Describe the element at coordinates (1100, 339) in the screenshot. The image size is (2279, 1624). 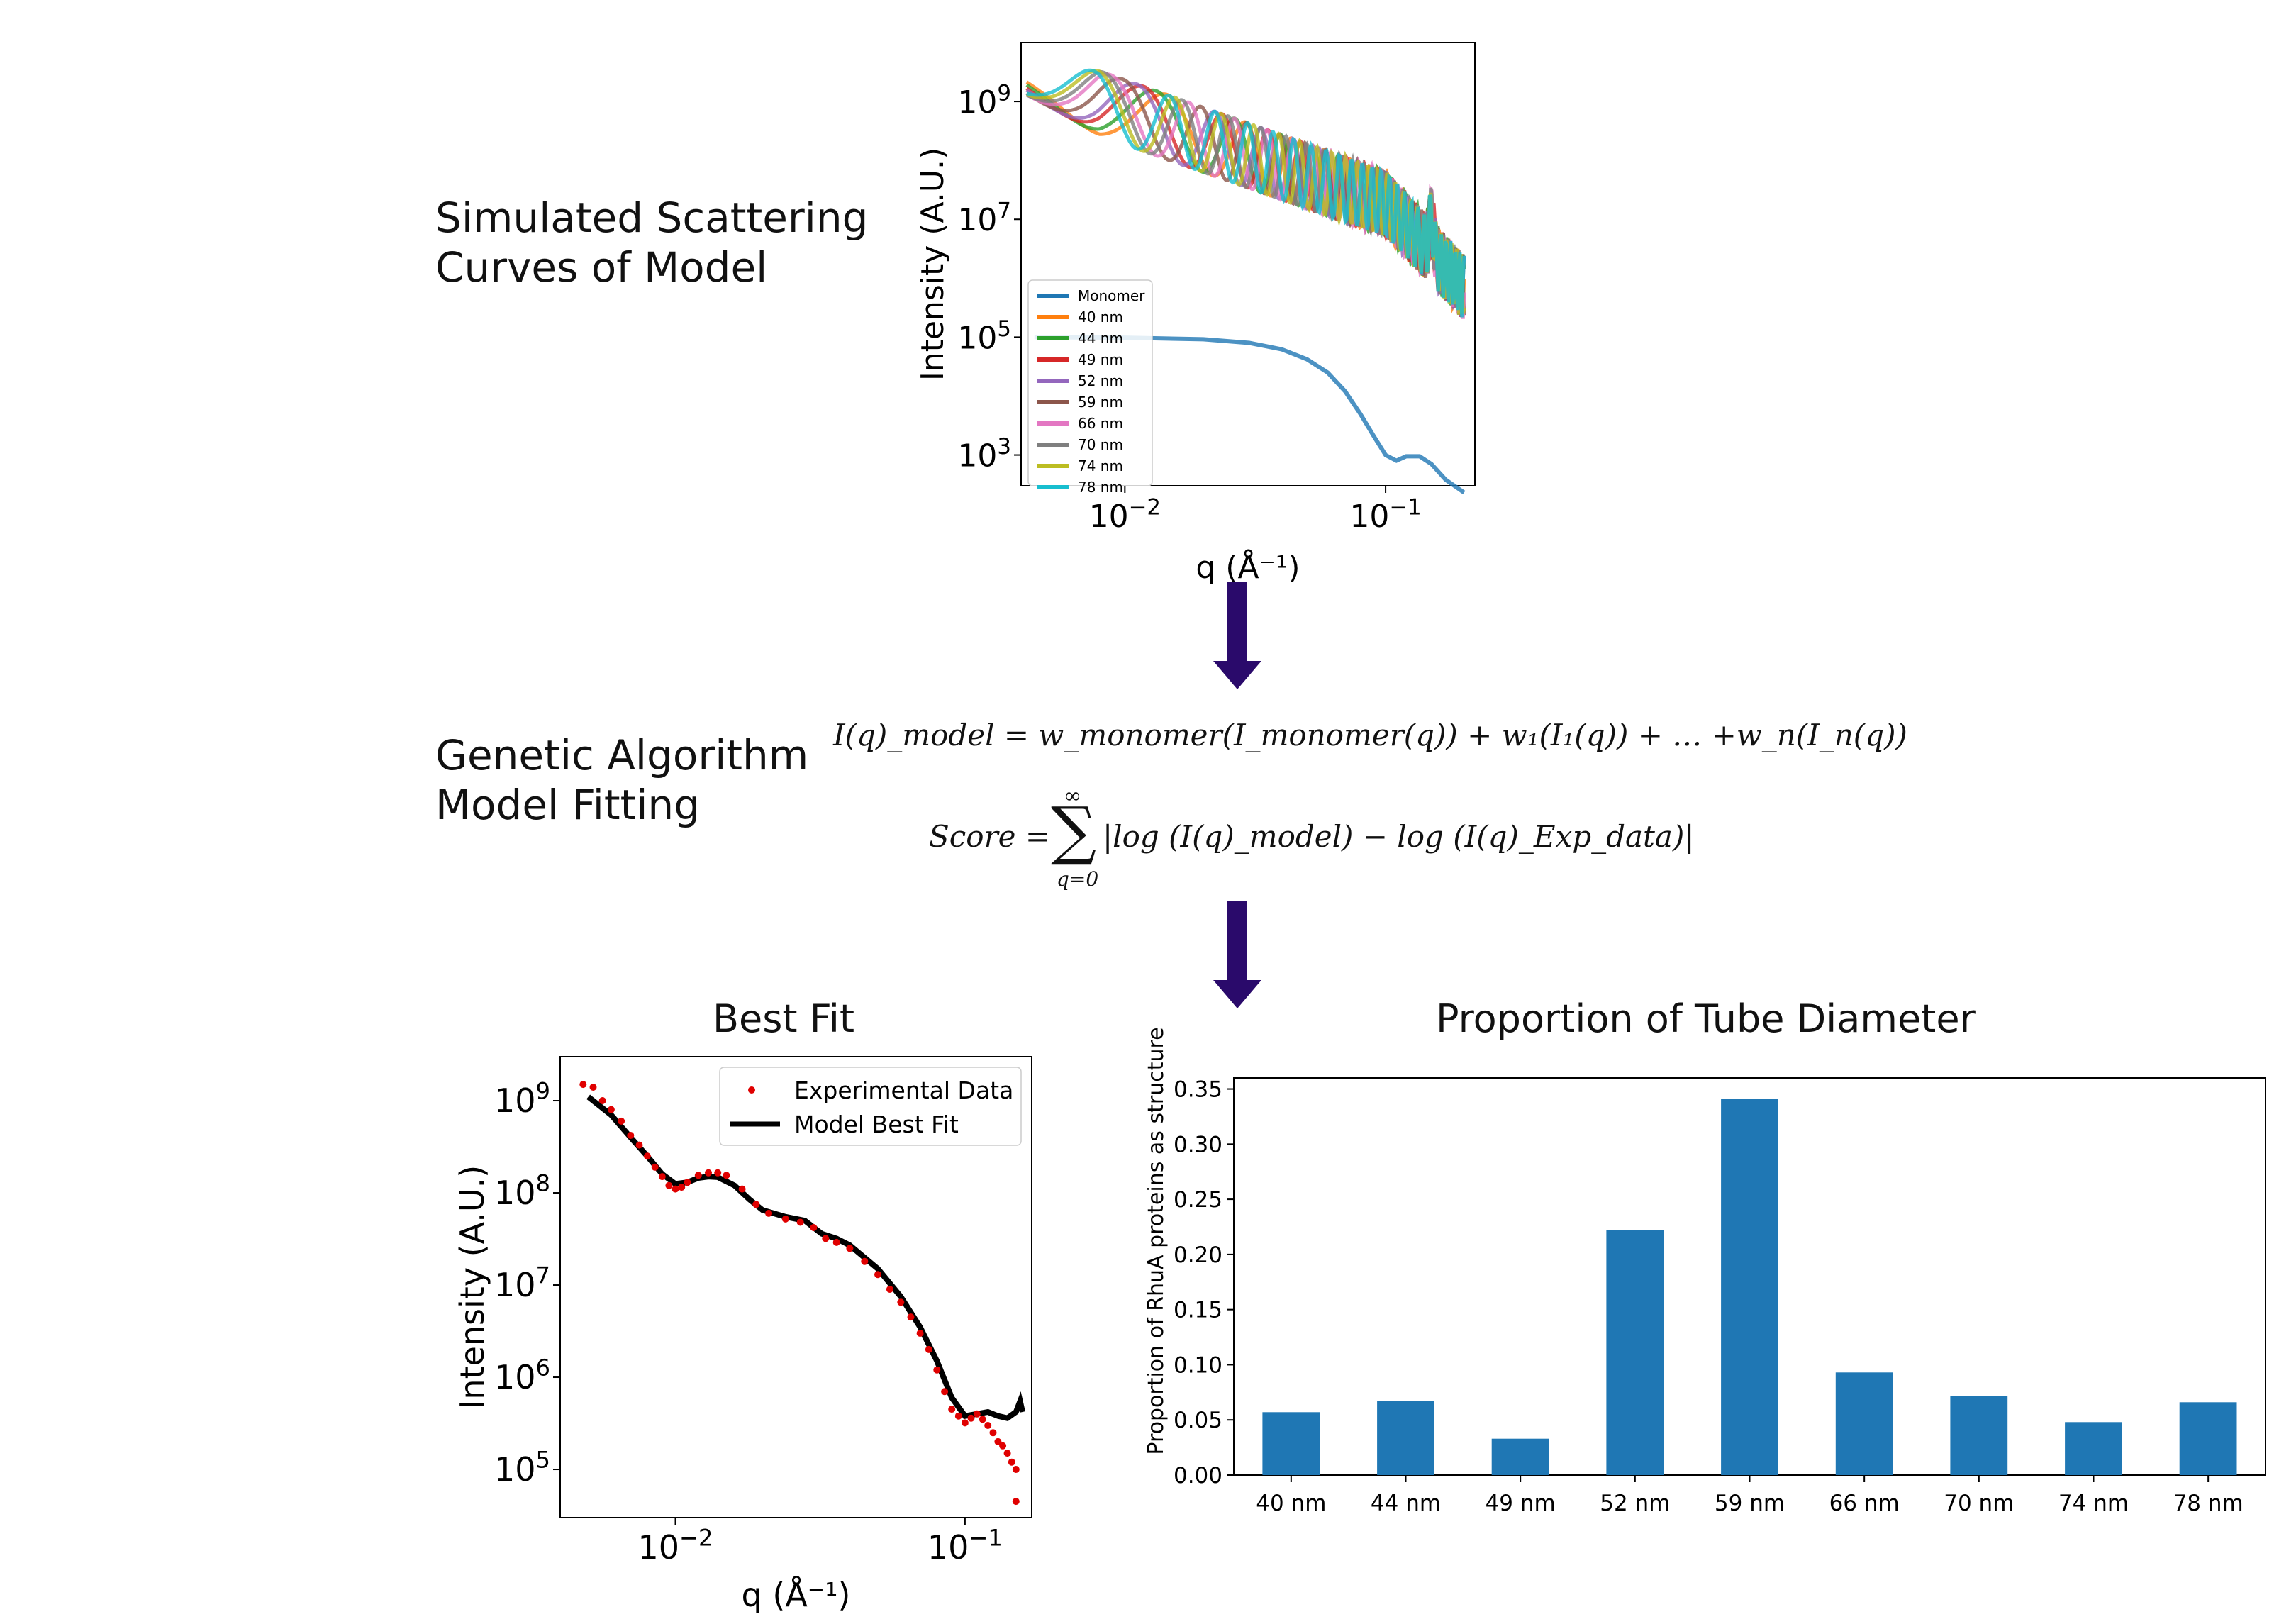
I see `legend-entry: 44 nm` at that location.